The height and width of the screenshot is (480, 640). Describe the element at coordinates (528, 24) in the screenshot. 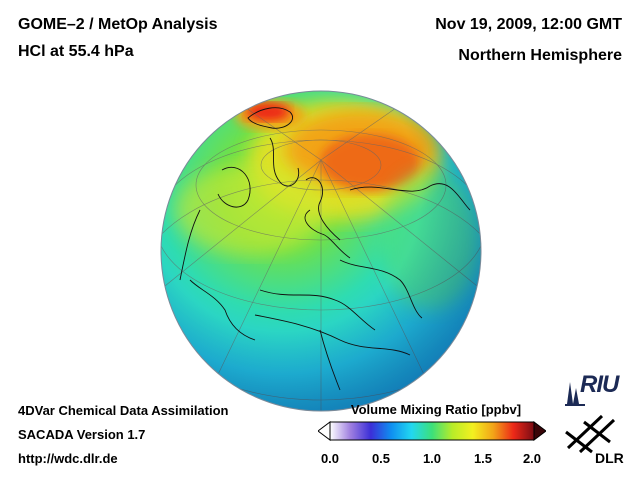

I see `analysis-date: Nov 19, 2009, 12:00 GMT` at that location.